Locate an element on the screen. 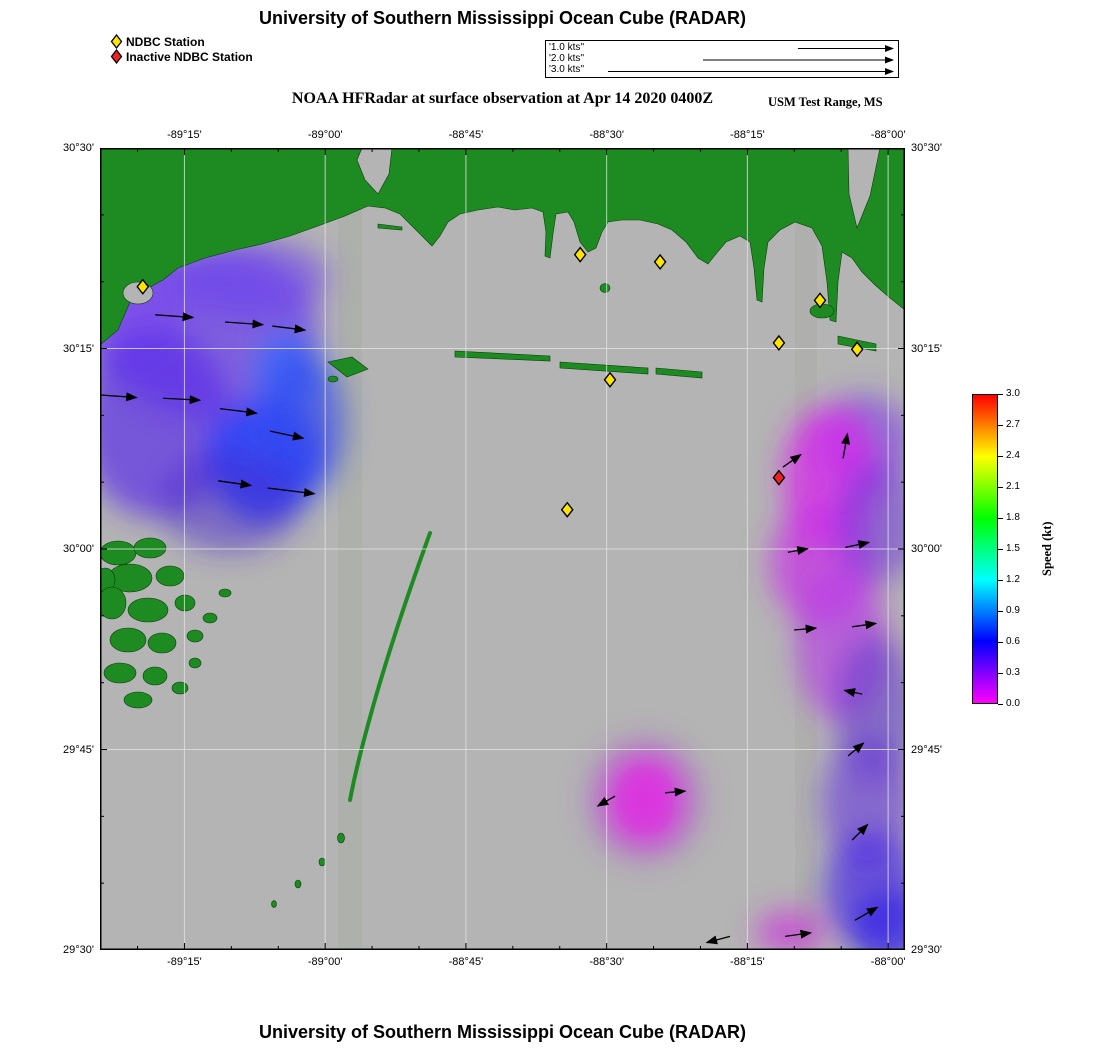 Image resolution: width=1100 pixels, height=1050 pixels. chandeleur-islands is located at coordinates (390, 666).